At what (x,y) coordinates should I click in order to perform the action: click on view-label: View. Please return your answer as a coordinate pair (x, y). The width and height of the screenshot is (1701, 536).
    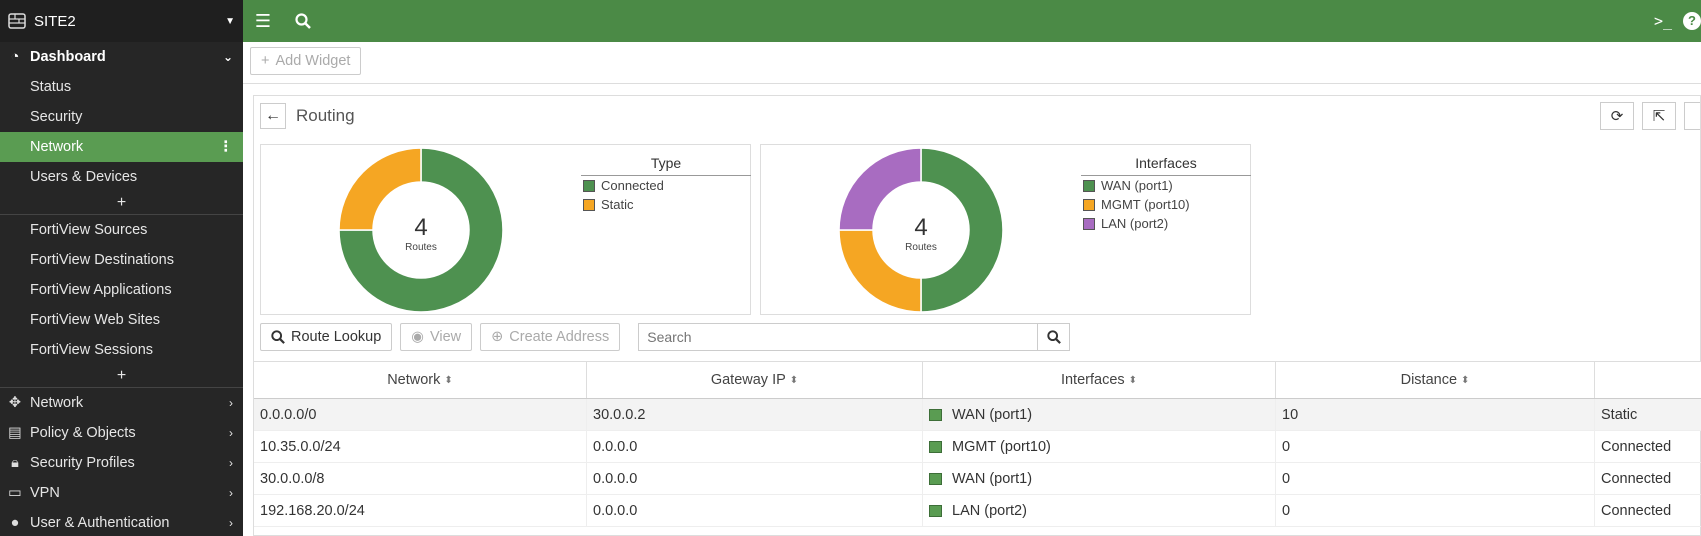
    Looking at the image, I should click on (445, 337).